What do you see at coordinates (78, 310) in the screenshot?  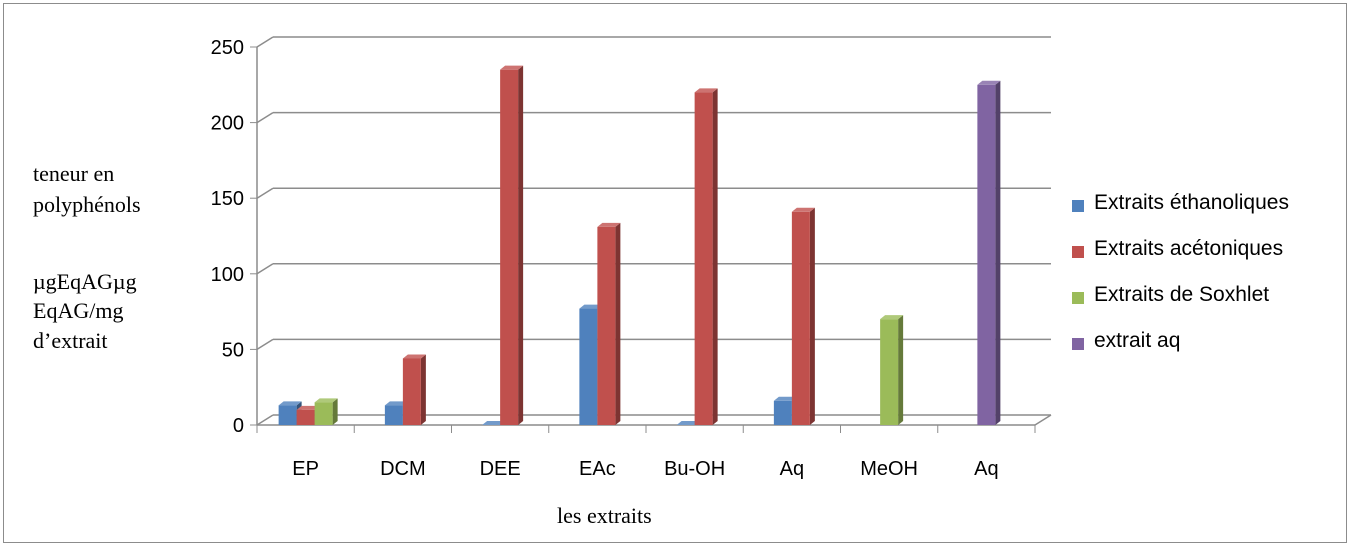 I see `y-axis-label-line: EqAG/mg` at bounding box center [78, 310].